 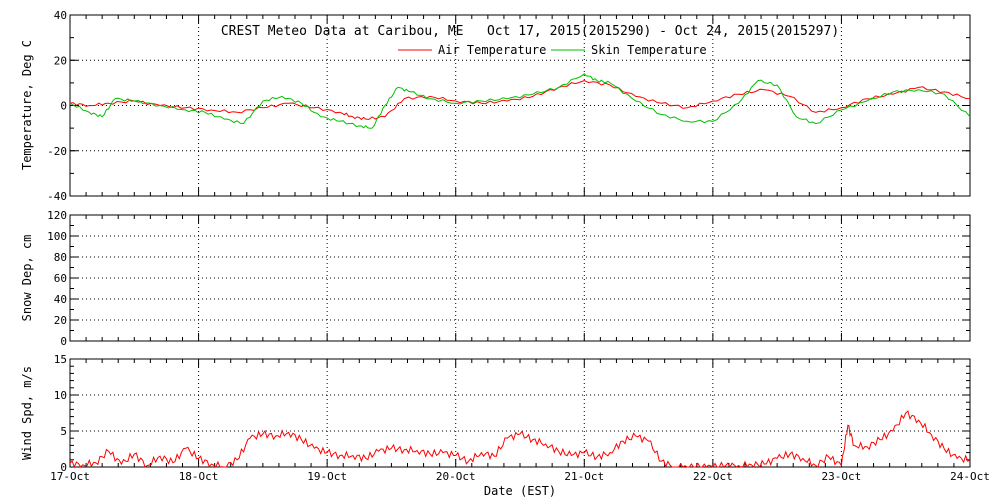 What do you see at coordinates (63, 431) in the screenshot?
I see `wind-y-tick-label: 5` at bounding box center [63, 431].